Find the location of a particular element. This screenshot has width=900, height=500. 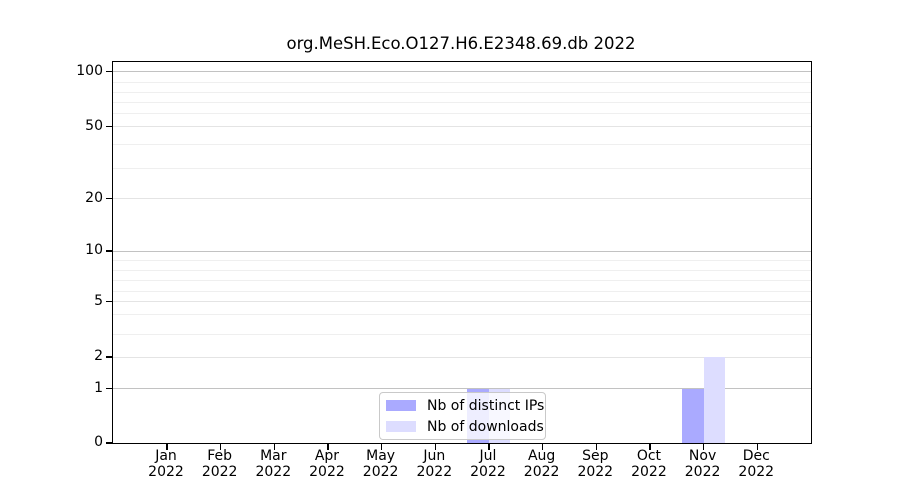

y-tick-label-10: 10 is located at coordinates (94, 250).